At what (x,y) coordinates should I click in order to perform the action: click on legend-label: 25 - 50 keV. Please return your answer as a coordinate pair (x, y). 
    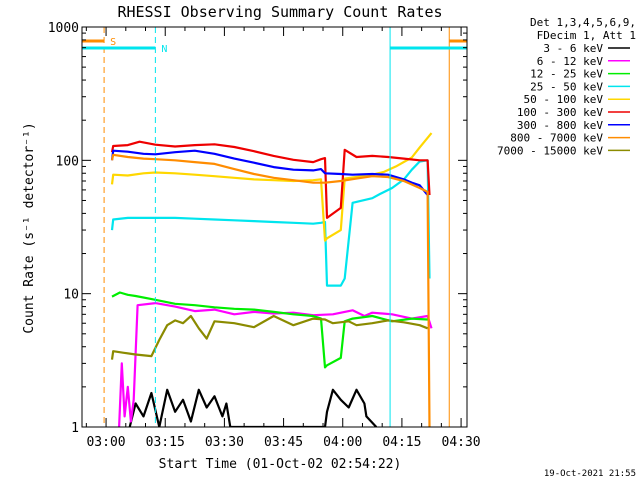
    Looking at the image, I should click on (566, 86).